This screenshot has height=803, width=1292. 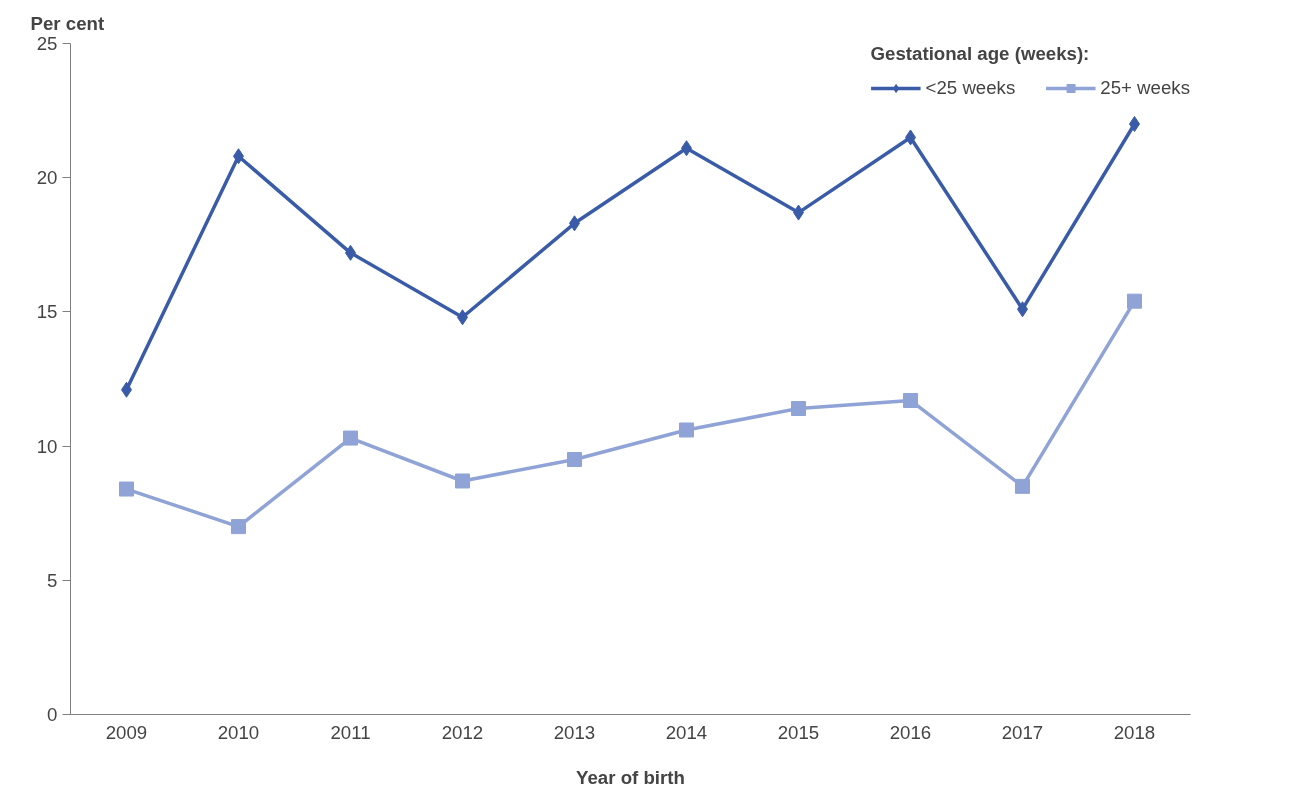 What do you see at coordinates (980, 54) in the screenshot?
I see `legend-title: Gestational age (weeks):` at bounding box center [980, 54].